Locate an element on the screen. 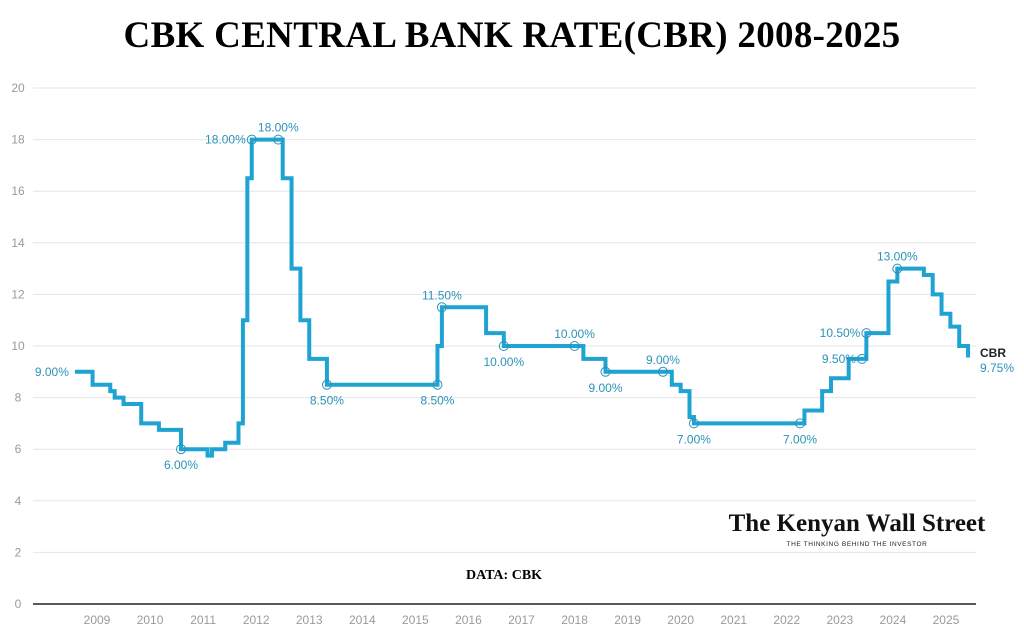 This screenshot has height=632, width=1024. y-tick-label: 20 is located at coordinates (18, 88).